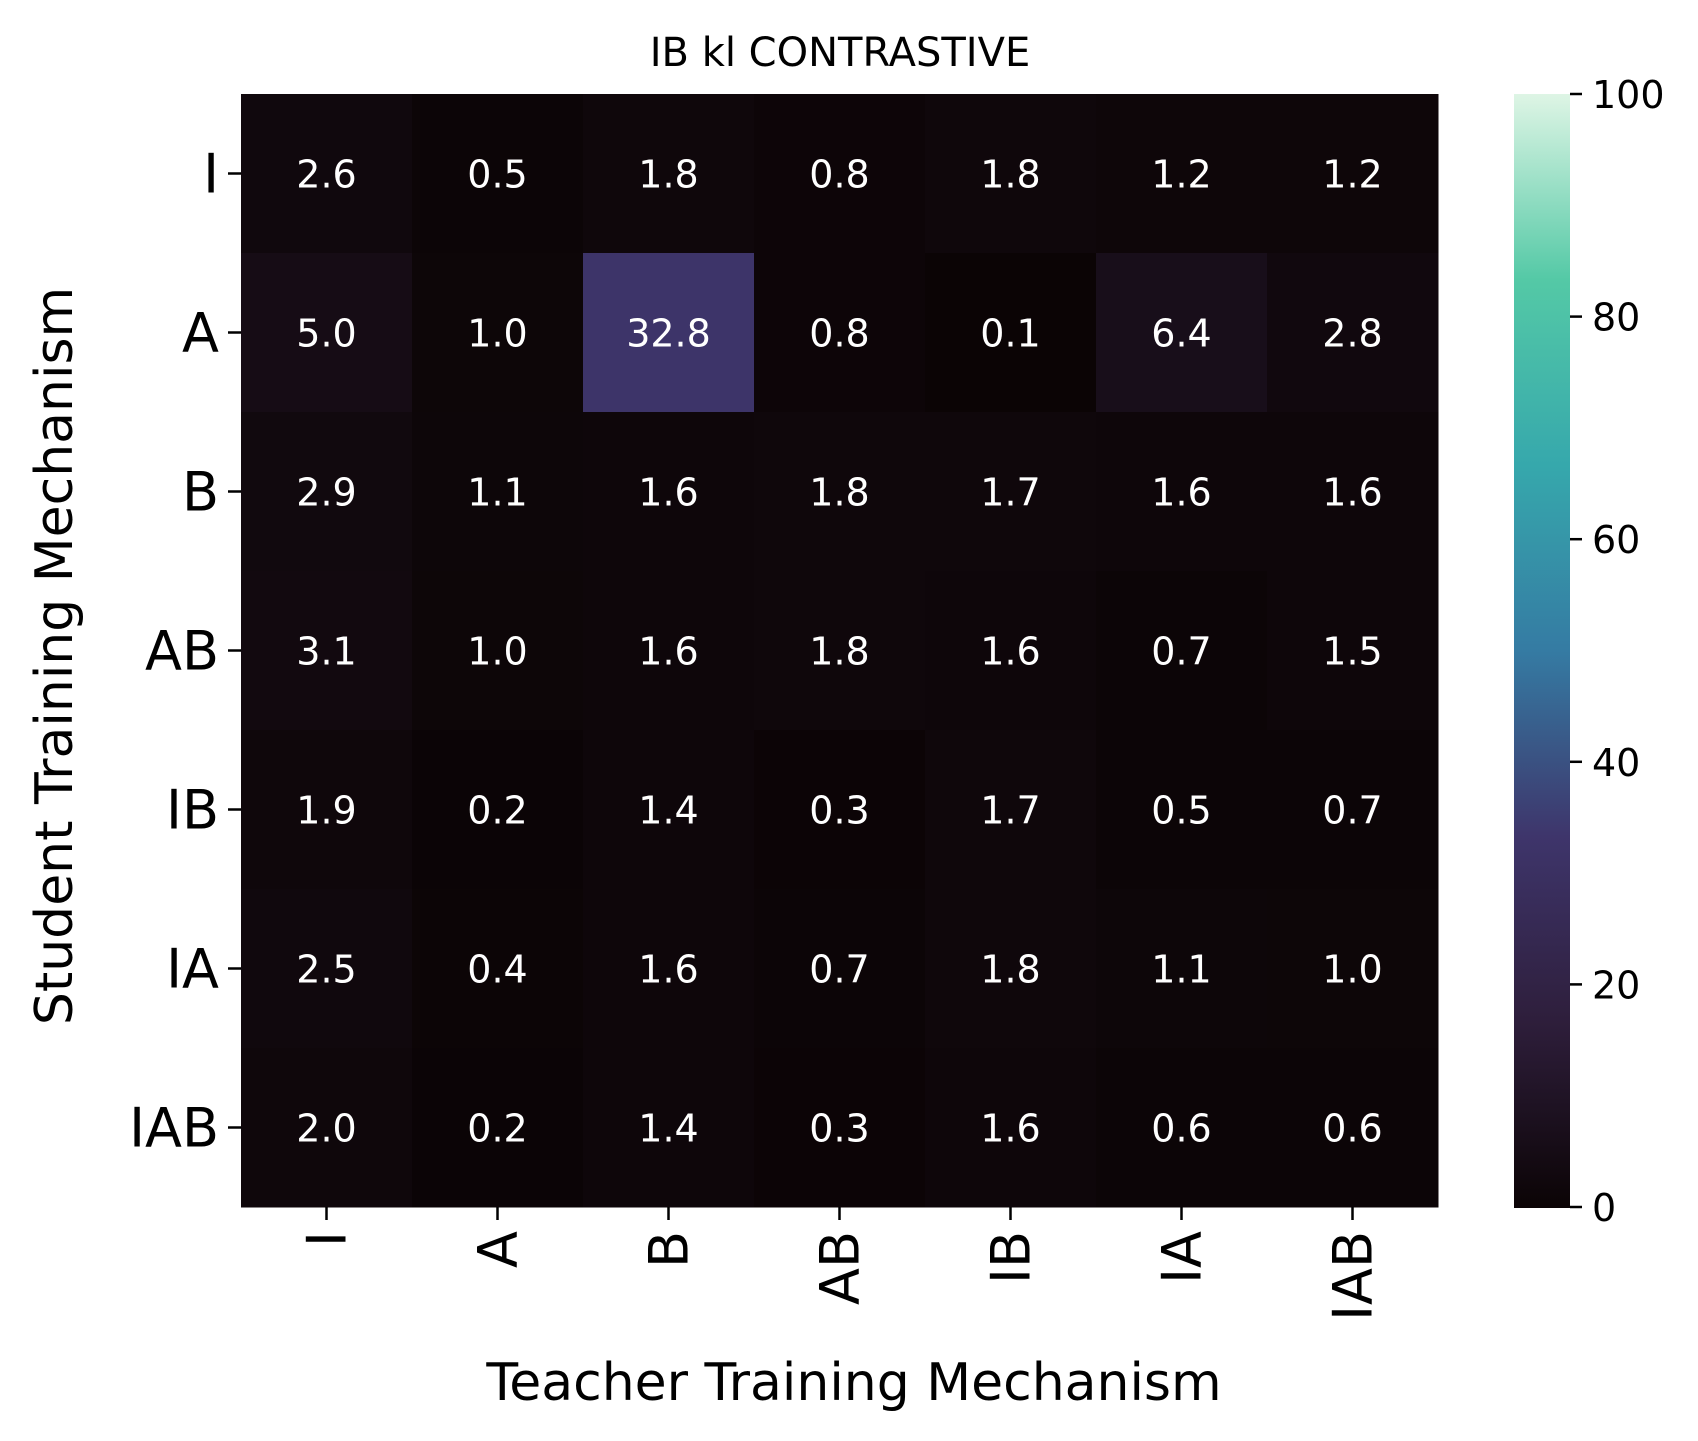 The image size is (1698, 1441). I want to click on x-tick-label: IA, so click(1182, 1257).